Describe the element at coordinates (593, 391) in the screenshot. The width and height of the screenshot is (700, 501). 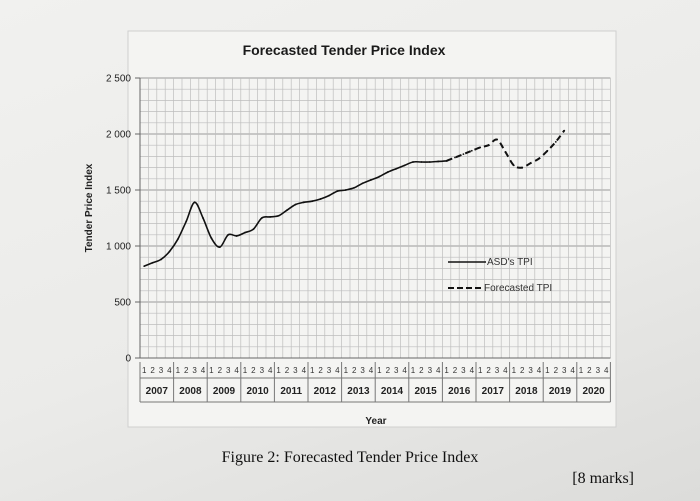
I see `x-year-label: 2020` at that location.